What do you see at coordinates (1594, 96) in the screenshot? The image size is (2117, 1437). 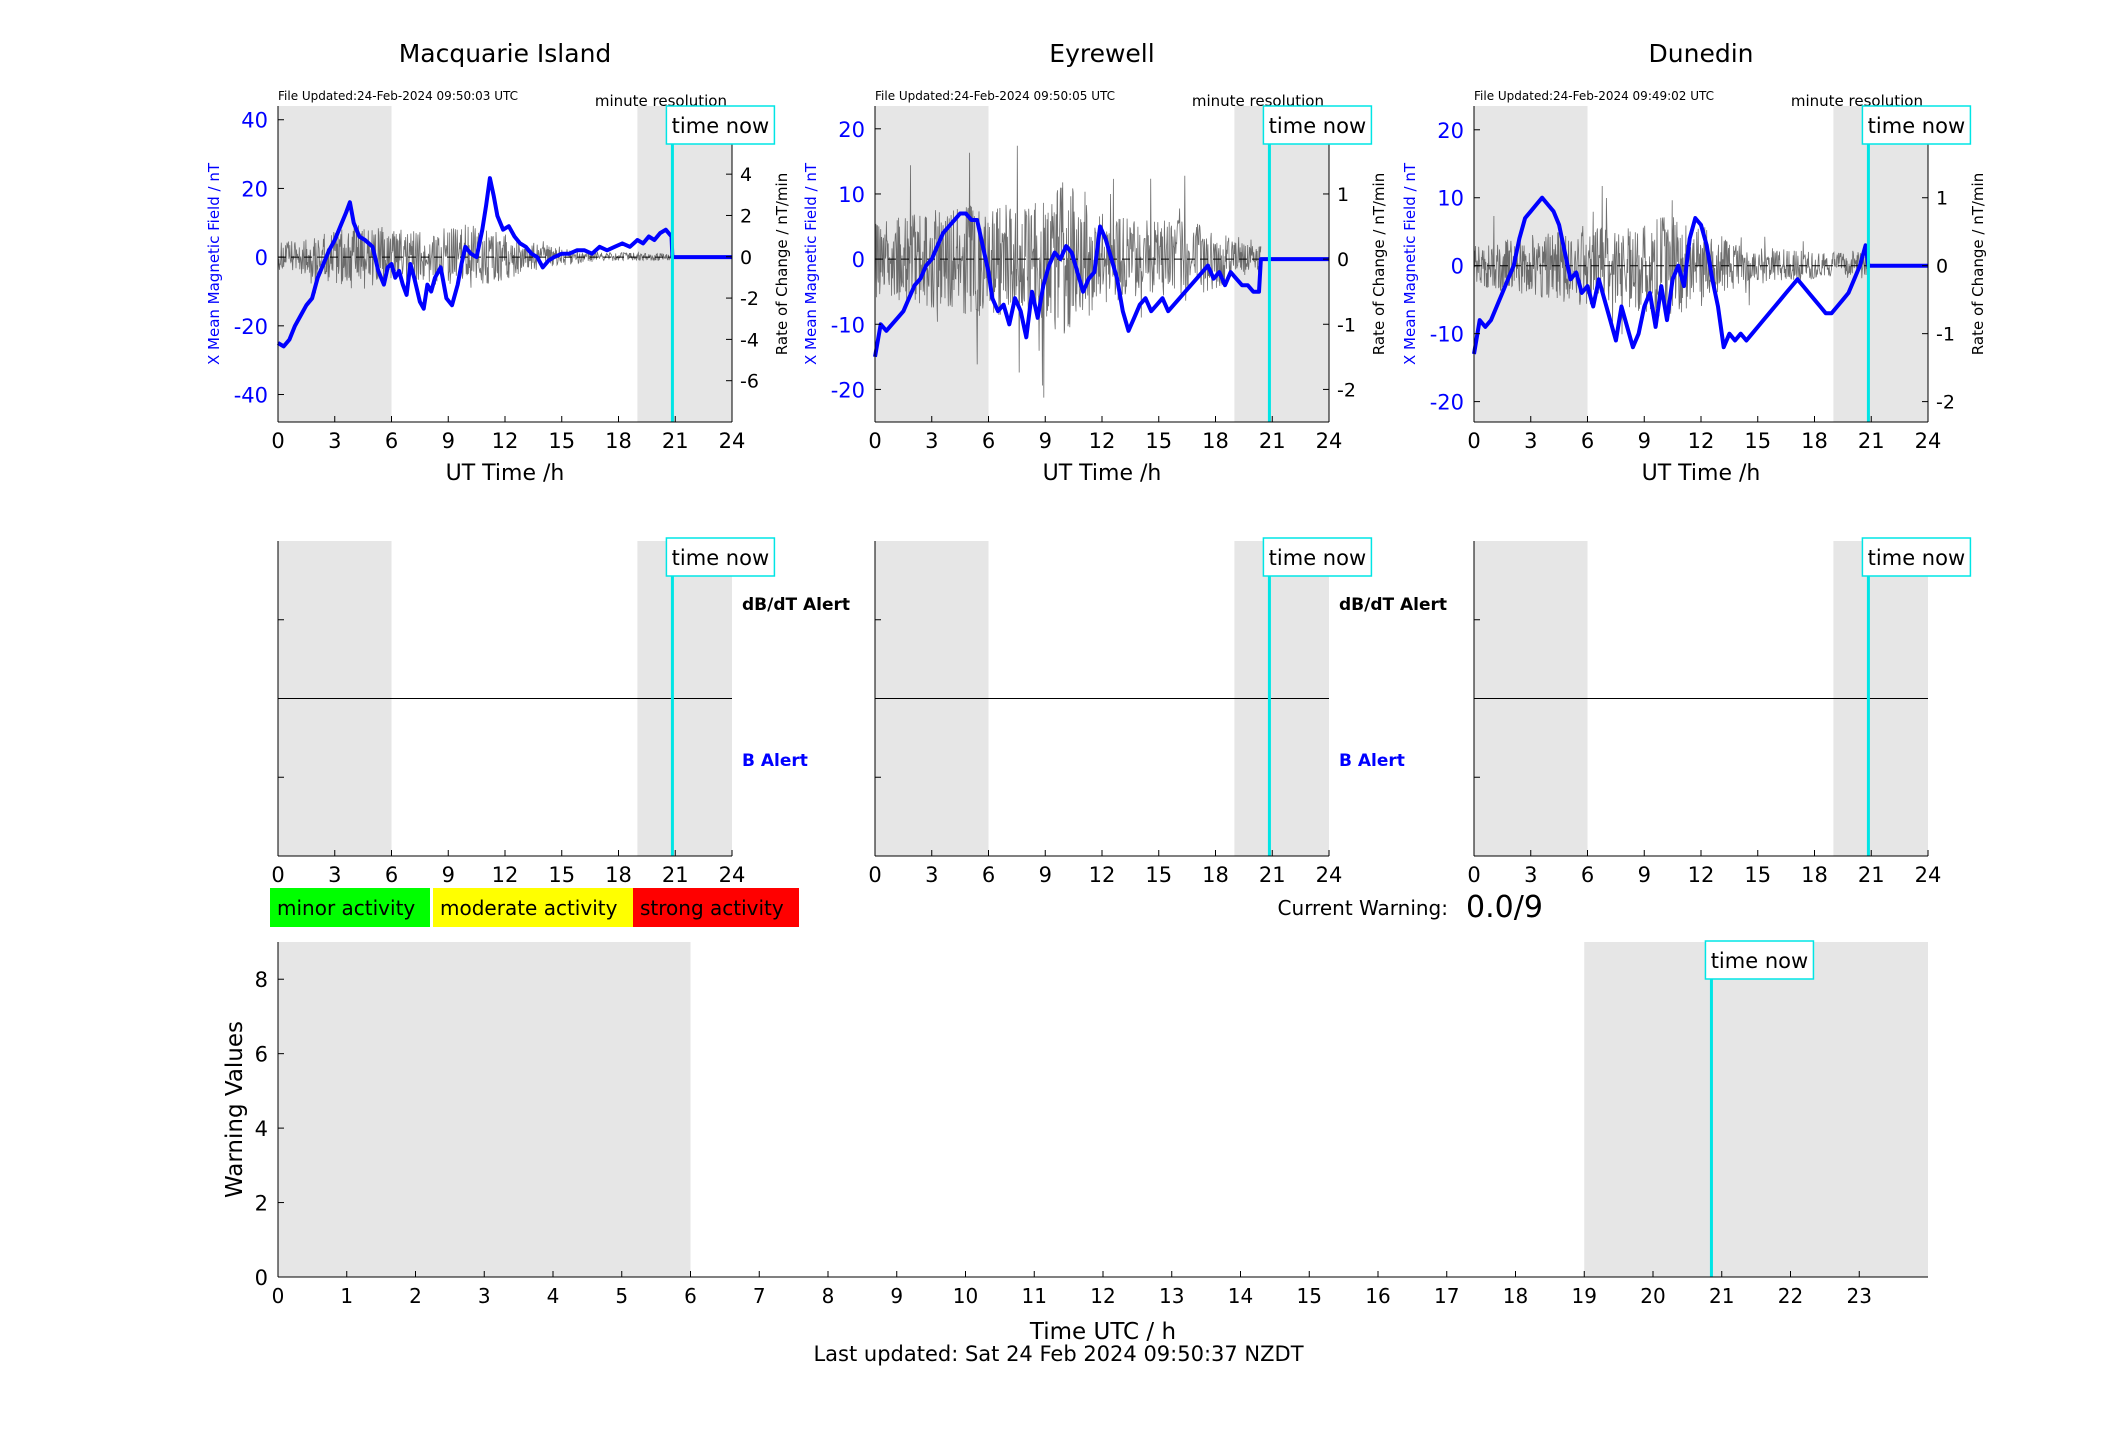 I see `file-updated-label: File Updated:24-Feb-2024 09:49:02 UTC` at bounding box center [1594, 96].